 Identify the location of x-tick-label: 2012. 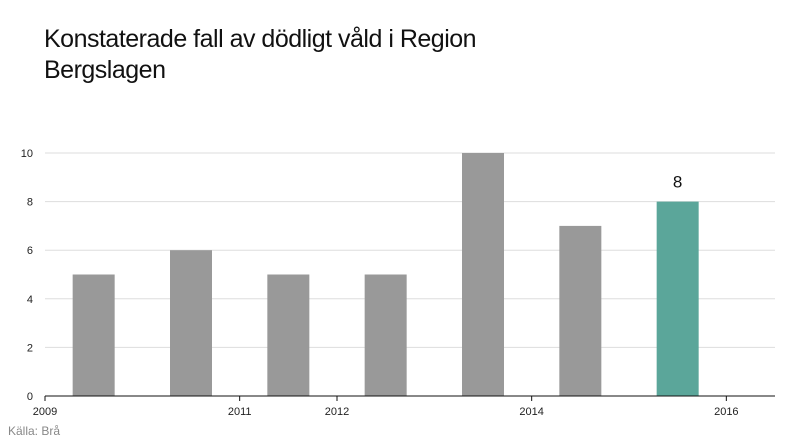
(337, 412).